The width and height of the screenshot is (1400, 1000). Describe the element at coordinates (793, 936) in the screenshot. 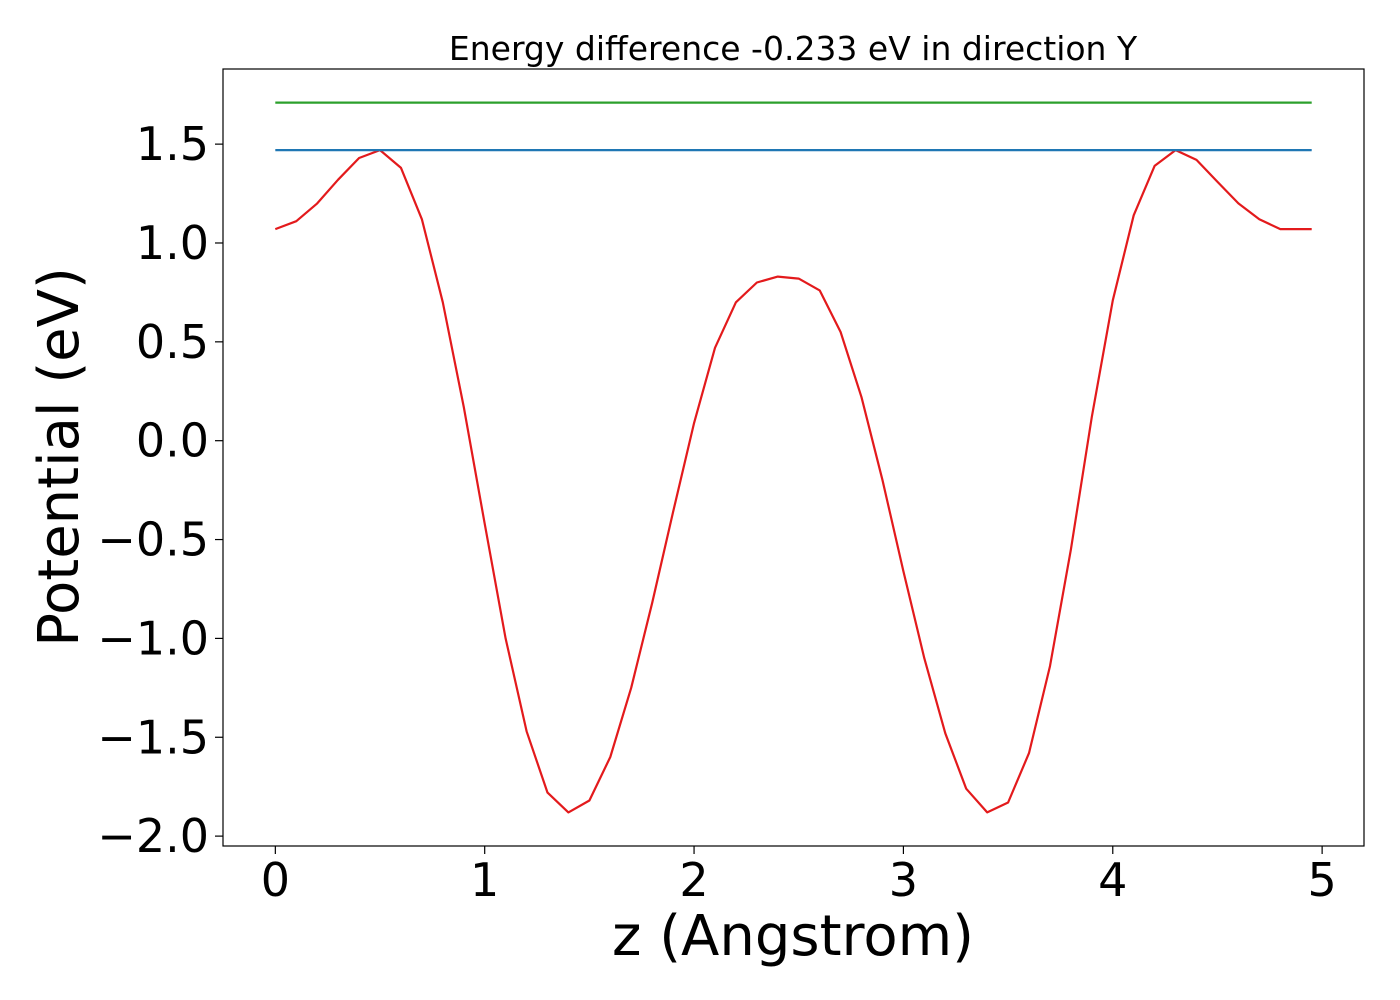

I see `x-axis-title: z (Angstrom)` at that location.